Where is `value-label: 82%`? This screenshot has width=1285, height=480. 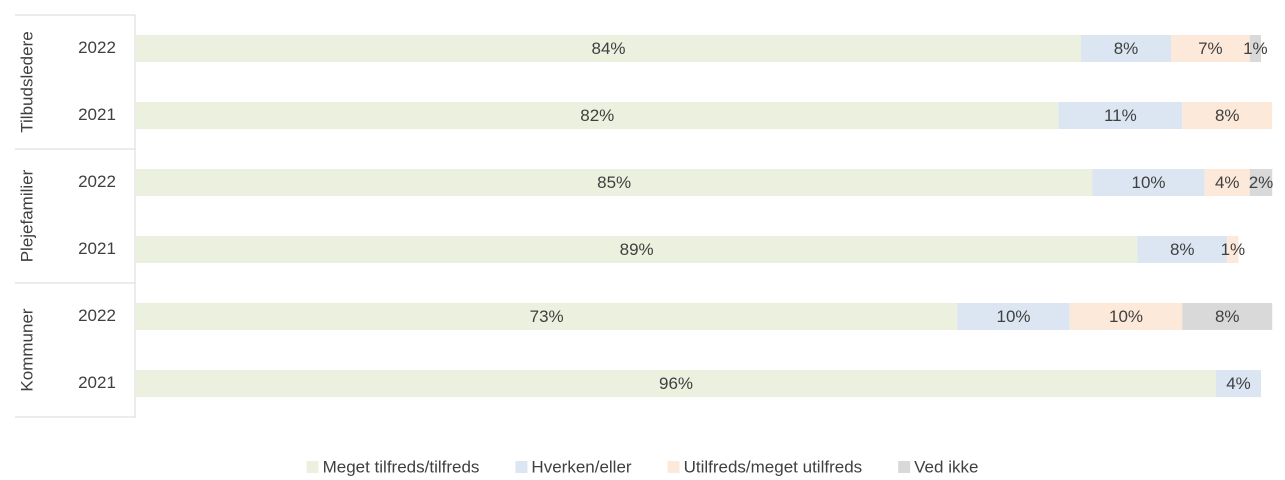 value-label: 82% is located at coordinates (597, 115).